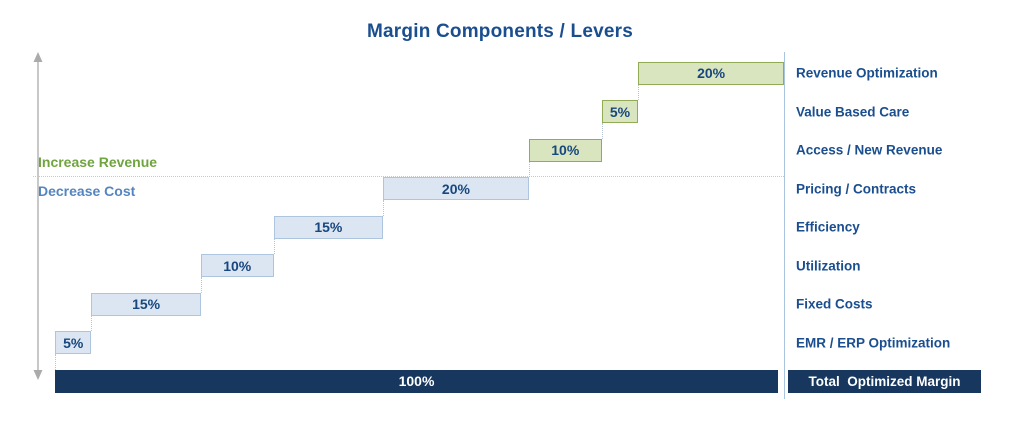 The image size is (1027, 428). I want to click on bar-fixed-costs: 15%, so click(146, 304).